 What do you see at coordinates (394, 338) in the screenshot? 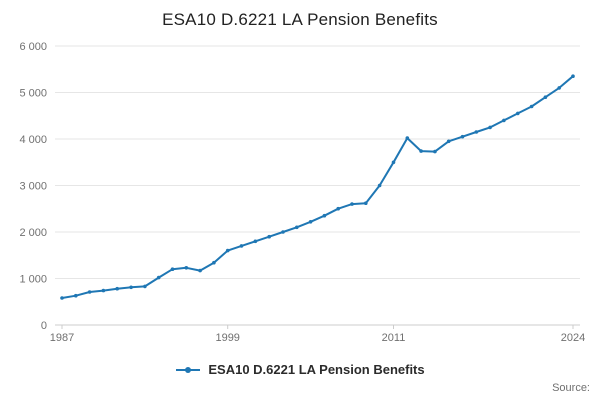
I see `x-axis-tick-label: 2011` at bounding box center [394, 338].